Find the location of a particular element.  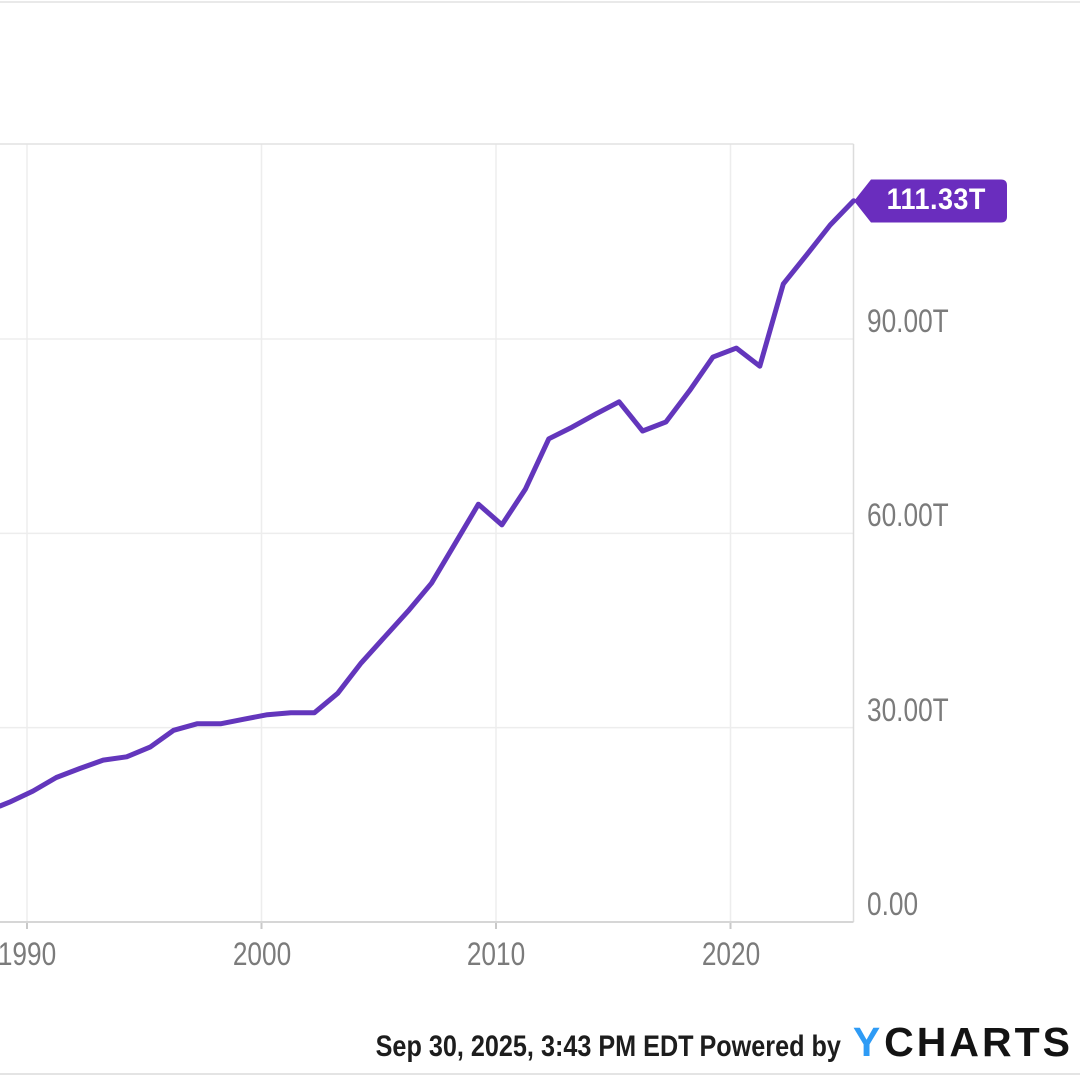

top-border-line is located at coordinates (540, 2).